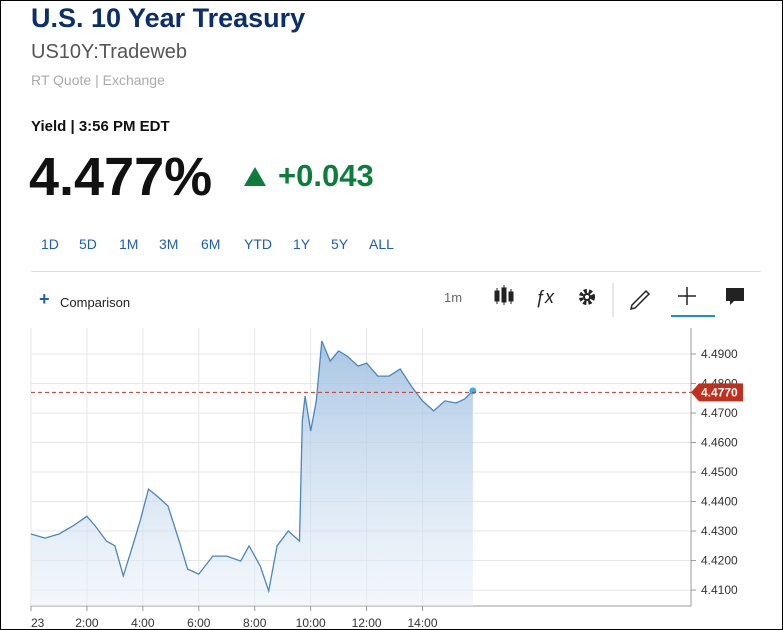  What do you see at coordinates (719, 443) in the screenshot?
I see `y-tick-label: 4.4600` at bounding box center [719, 443].